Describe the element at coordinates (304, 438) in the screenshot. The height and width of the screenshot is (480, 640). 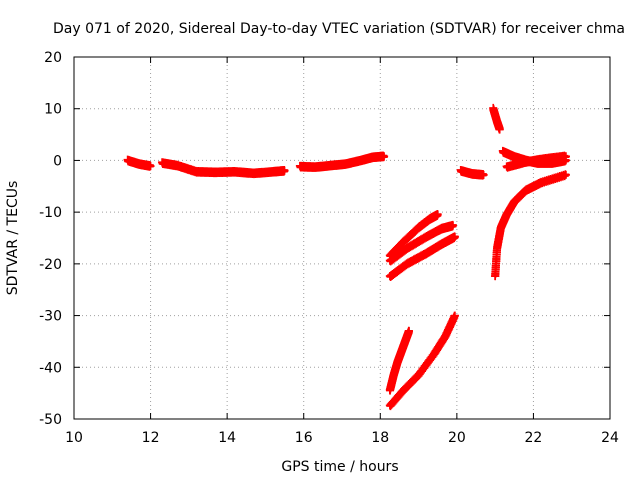
I see `x-tick-label: 16` at that location.